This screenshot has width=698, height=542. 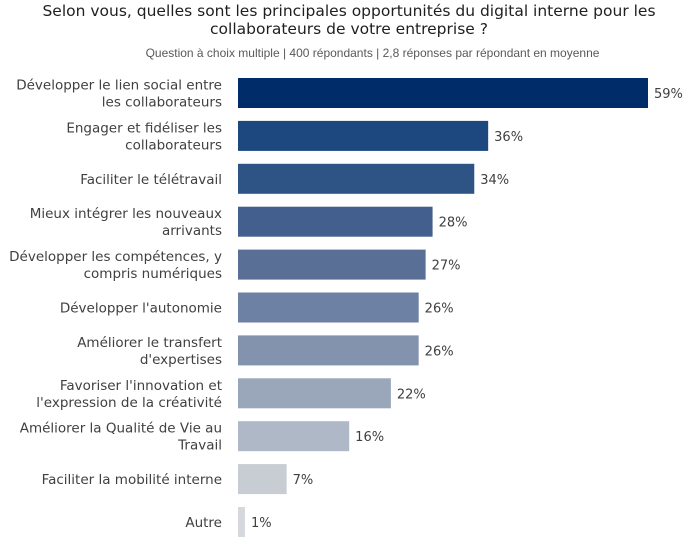 I want to click on category-label-10: Autre, so click(x=203, y=523).